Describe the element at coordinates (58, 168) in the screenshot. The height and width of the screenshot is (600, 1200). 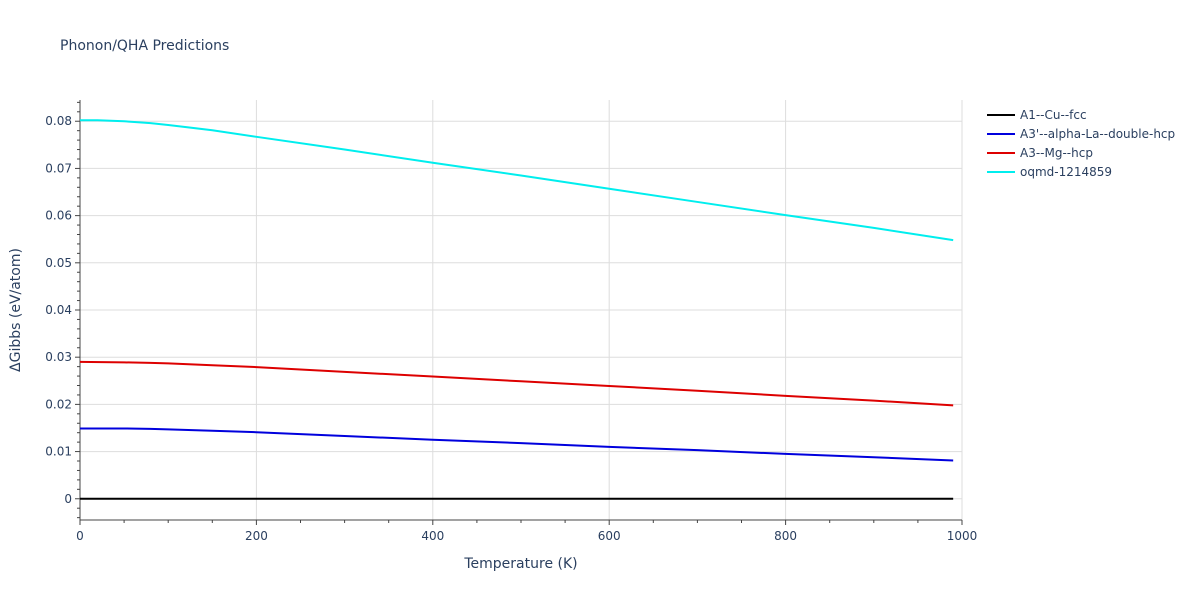
I see `y-tick-label: 0.07` at that location.